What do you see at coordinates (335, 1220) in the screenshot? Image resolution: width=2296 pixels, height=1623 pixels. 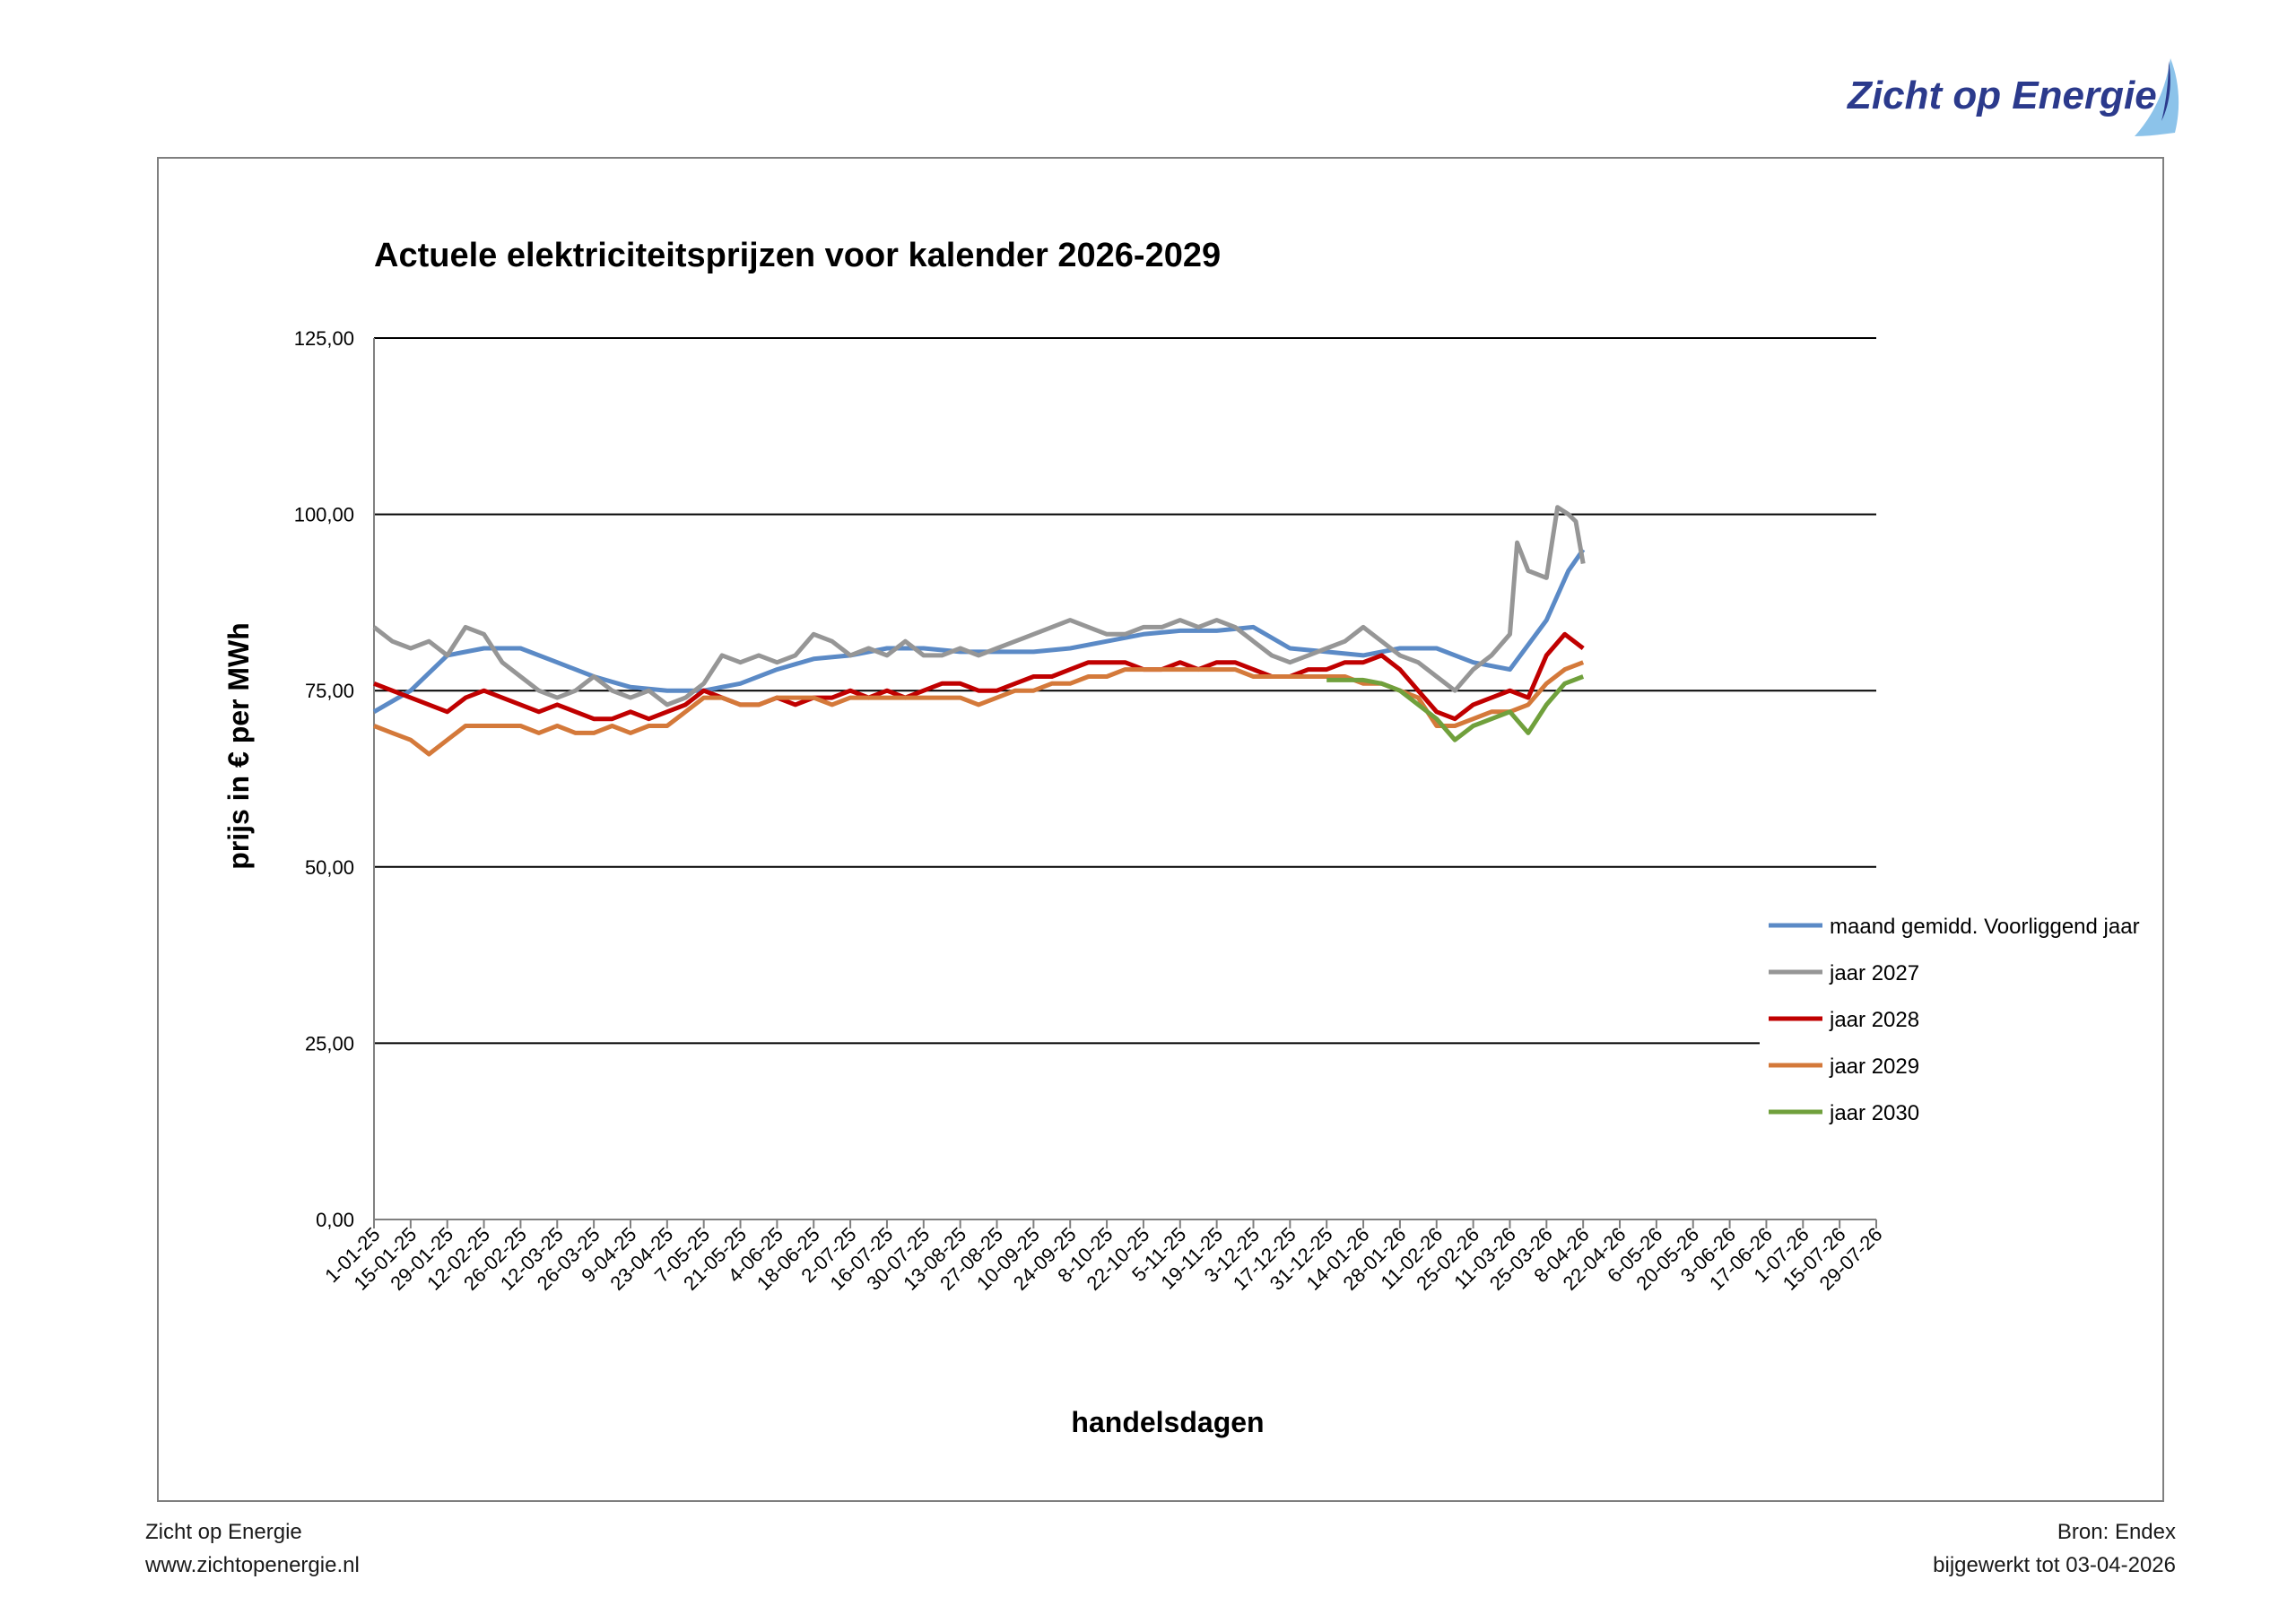 I see `y-tick-label: 0,00` at bounding box center [335, 1220].